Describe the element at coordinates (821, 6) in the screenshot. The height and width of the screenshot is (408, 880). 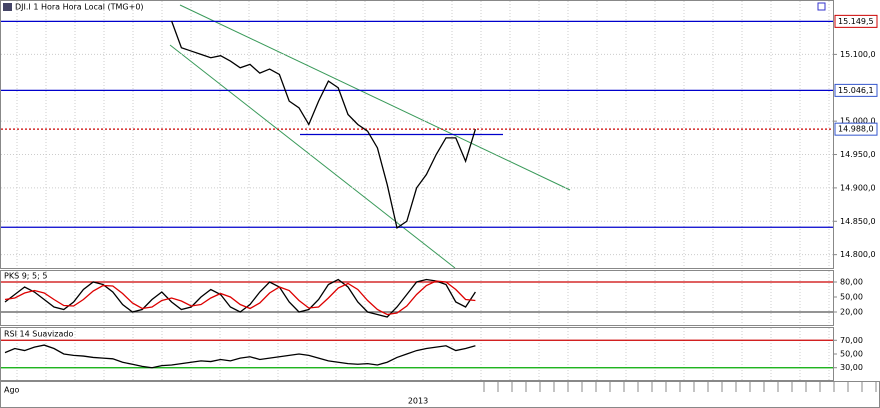
I see `window-button` at that location.